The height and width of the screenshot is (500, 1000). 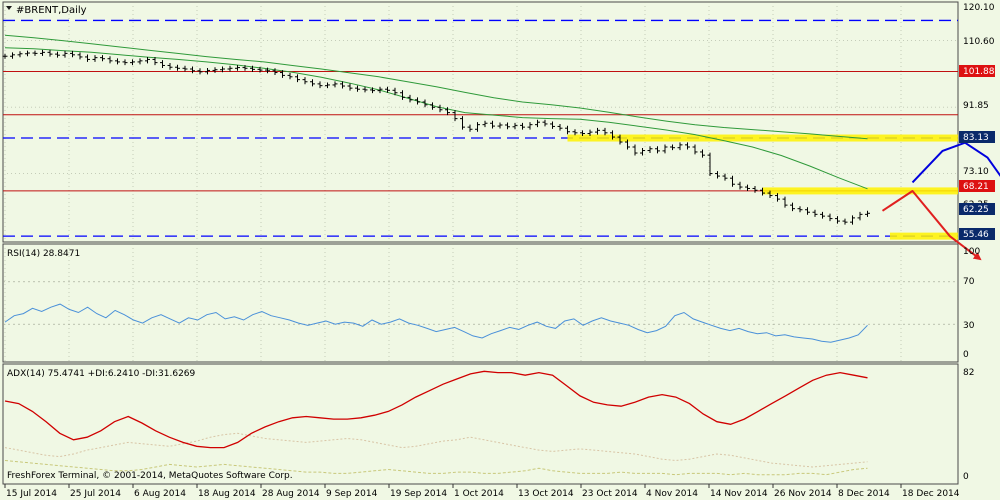 What do you see at coordinates (418, 494) in the screenshot?
I see `x-tick-label: 19 Sep 2014` at bounding box center [418, 494].